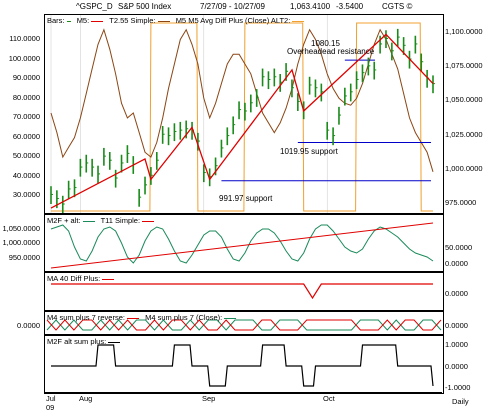  I want to click on p2-right-tick-1: 0.0000, so click(456, 263).